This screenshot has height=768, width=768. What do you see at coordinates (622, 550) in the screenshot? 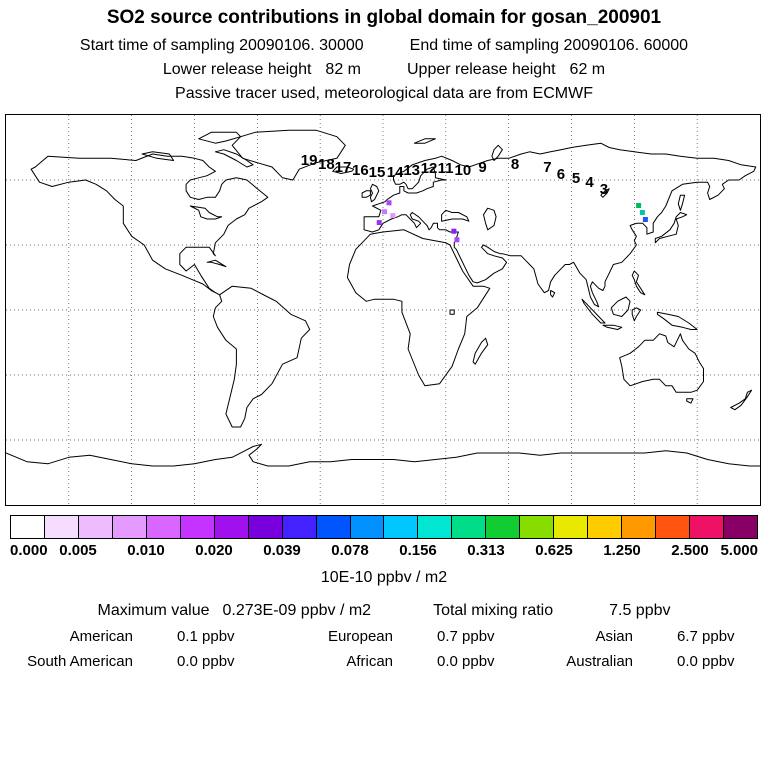
I see `colorbar-tick: 1.250` at bounding box center [622, 550].